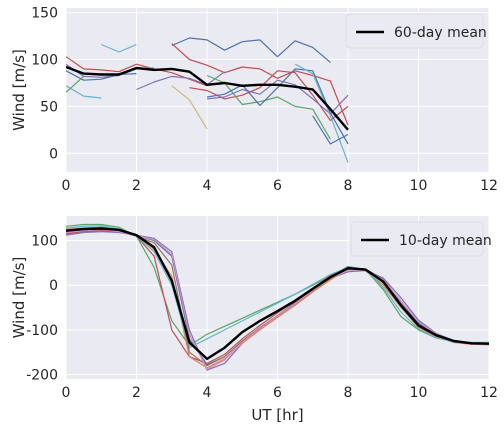 The height and width of the screenshot is (430, 504). Describe the element at coordinates (277, 415) in the screenshot. I see `x-axis-label: UT [hr]` at that location.